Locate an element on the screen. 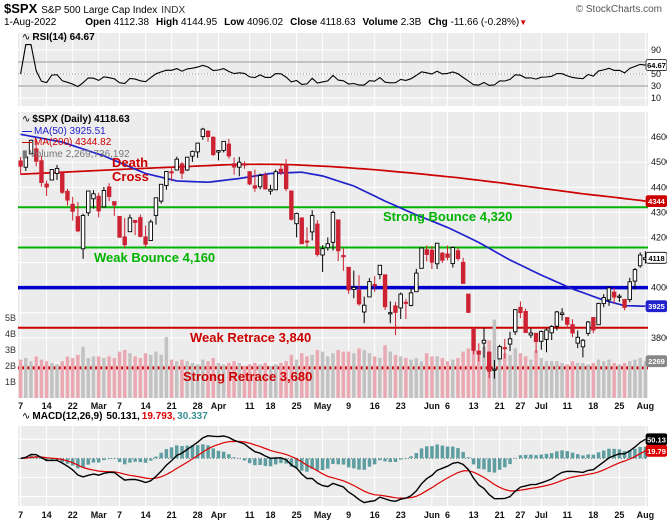 Image resolution: width=667 pixels, height=529 pixels. svg-text: 9 is located at coordinates (348, 406).